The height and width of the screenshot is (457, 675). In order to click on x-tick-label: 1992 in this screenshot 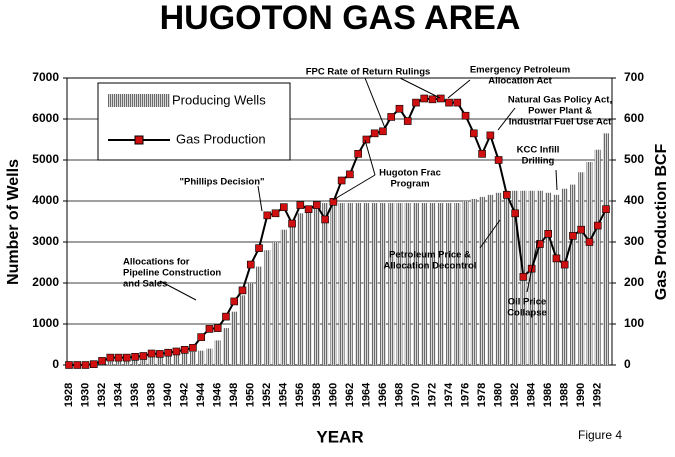, I will do `click(598, 395)`.